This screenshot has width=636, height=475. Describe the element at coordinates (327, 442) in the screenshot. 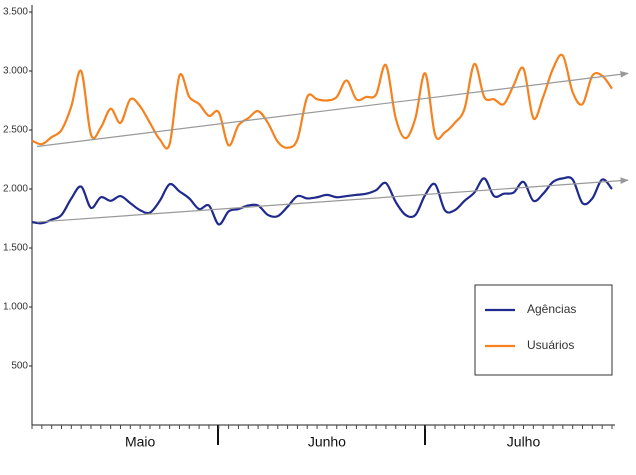

I see `x-tick-label: Junho` at that location.